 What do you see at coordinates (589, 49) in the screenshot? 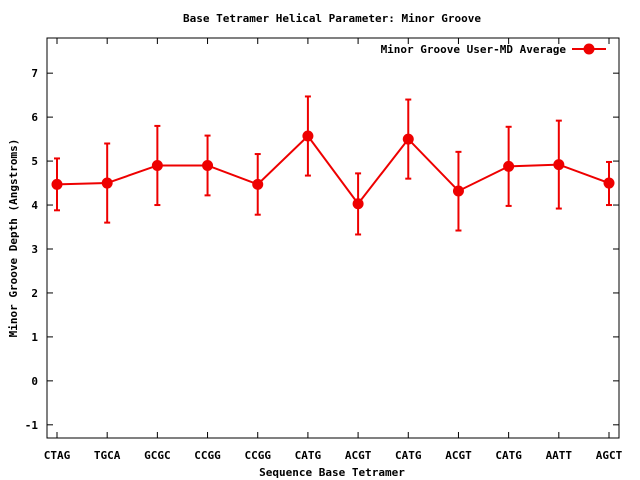
I see `legend-marker-swatch` at bounding box center [589, 49].